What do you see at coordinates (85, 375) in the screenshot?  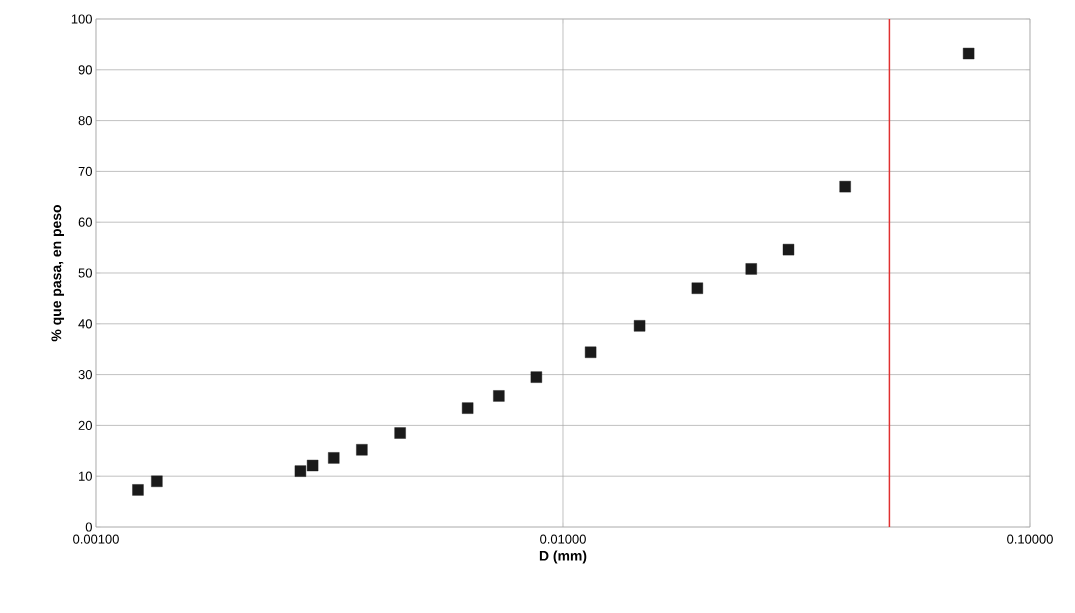 I see `y-tick-label: 30` at bounding box center [85, 375].